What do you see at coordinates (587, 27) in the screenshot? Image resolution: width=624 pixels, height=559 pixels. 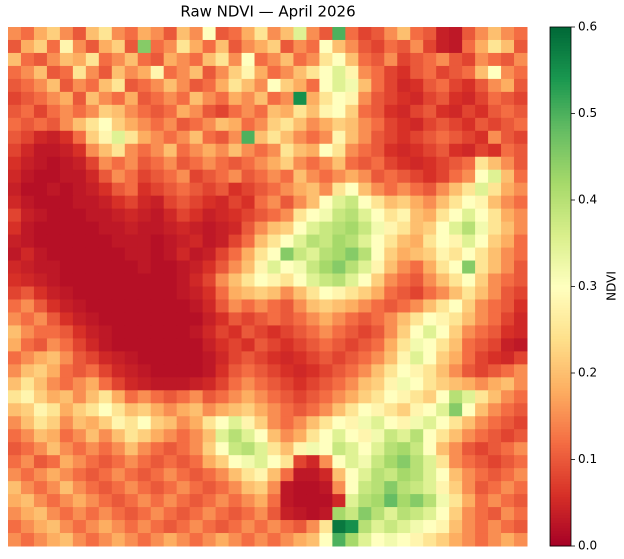 I see `colorbar-tick-label: 0.6` at bounding box center [587, 27].